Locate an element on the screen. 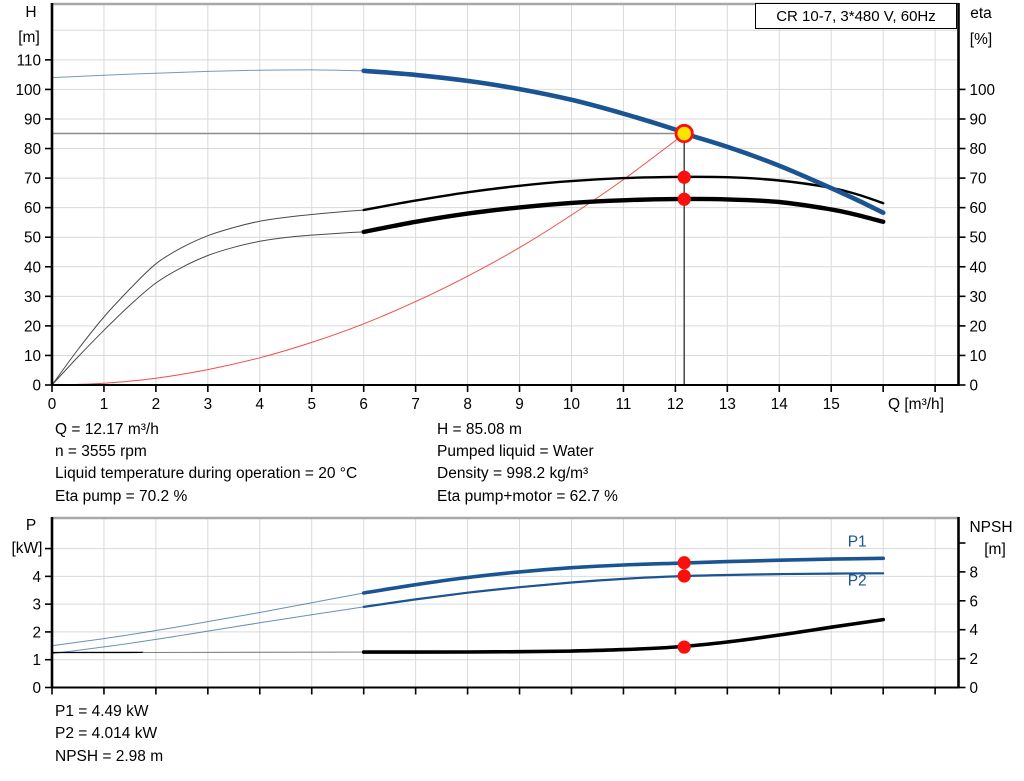 This screenshot has width=1024, height=781. axis-tick-label: [%] is located at coordinates (981, 39).